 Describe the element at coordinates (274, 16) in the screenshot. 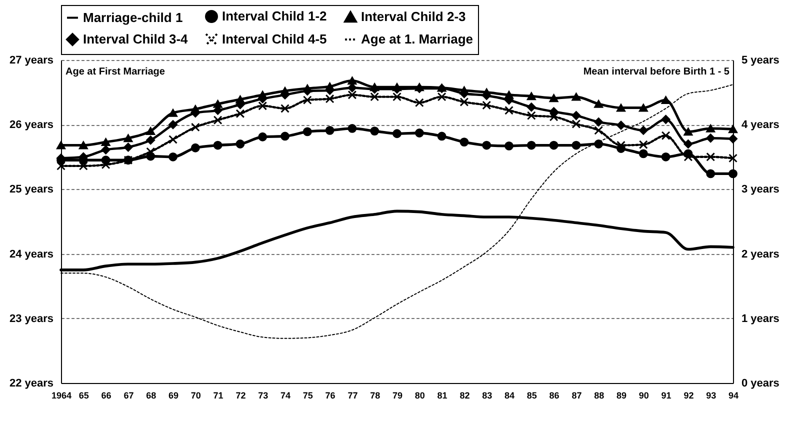

I see `legend-label: Interval Child 1-2` at that location.